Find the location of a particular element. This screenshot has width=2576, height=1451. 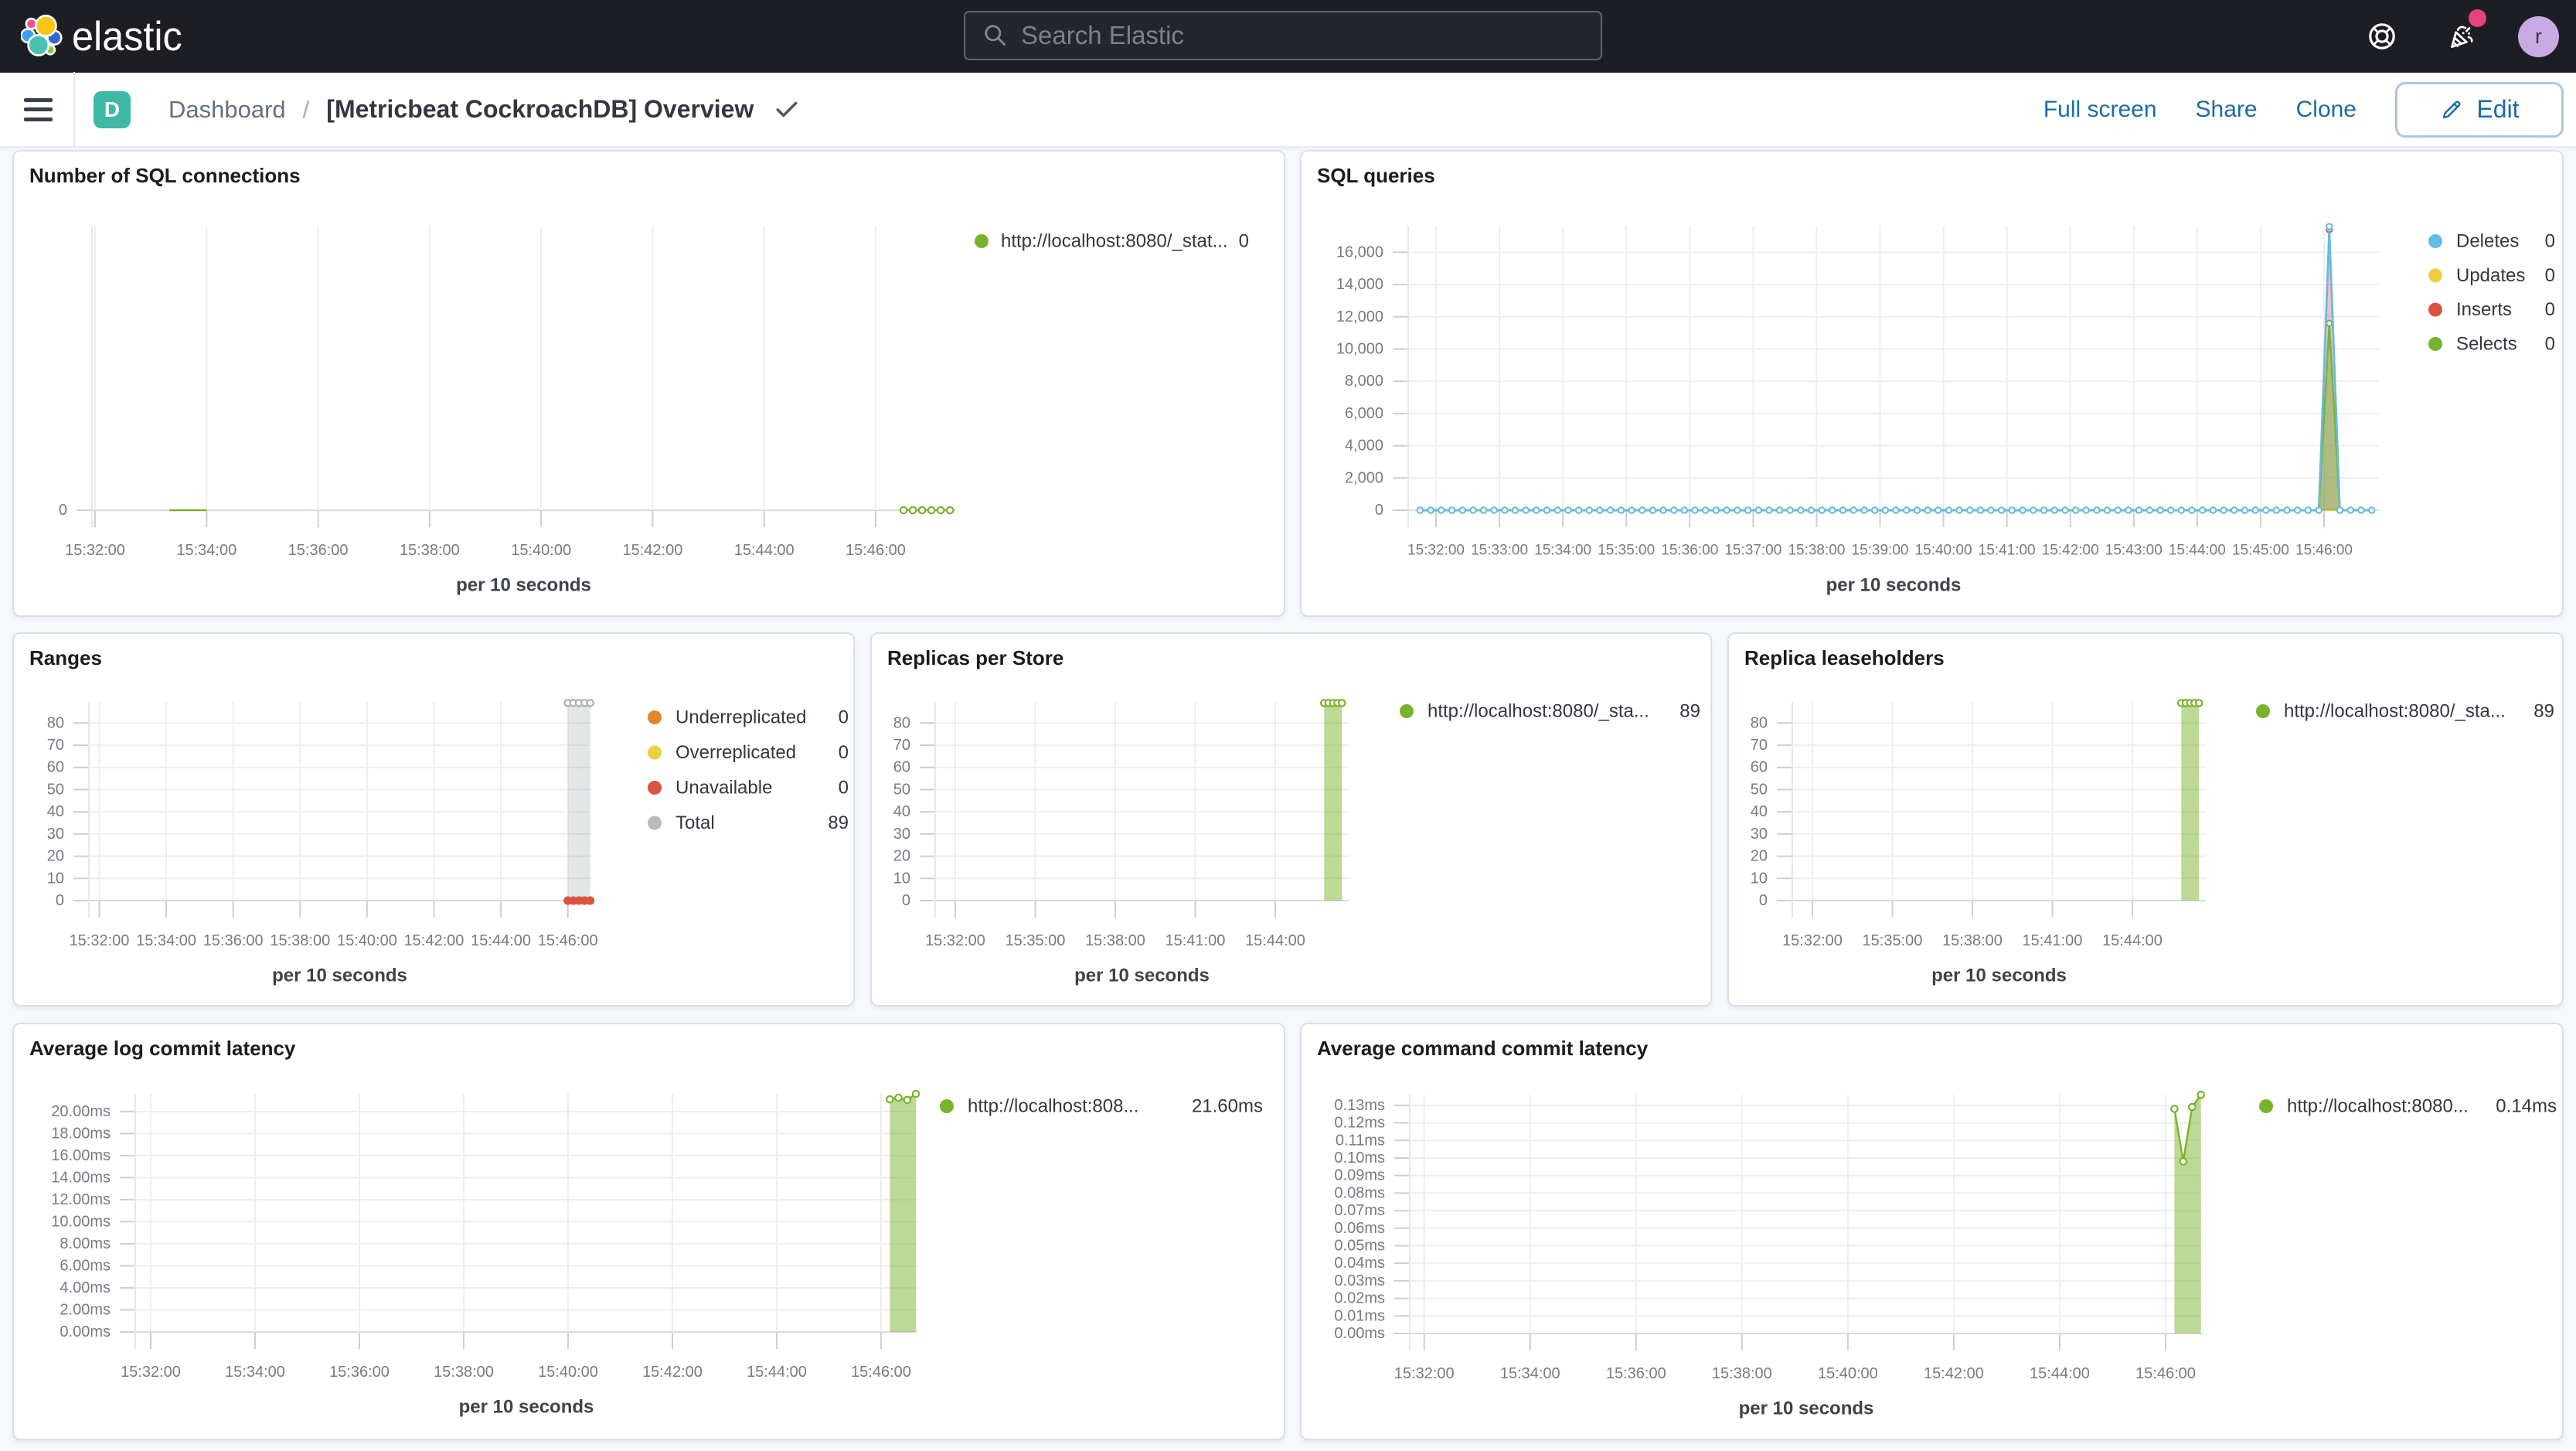

svg-text: 0.06ms is located at coordinates (1359, 1228).